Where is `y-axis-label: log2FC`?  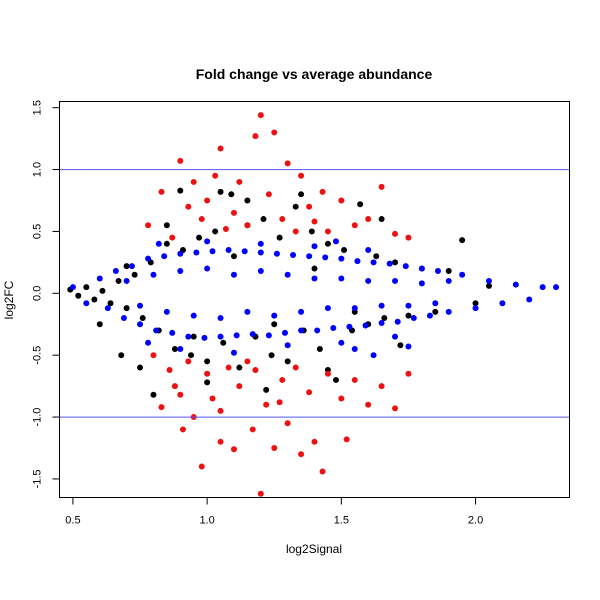 y-axis-label: log2FC is located at coordinates (9, 299).